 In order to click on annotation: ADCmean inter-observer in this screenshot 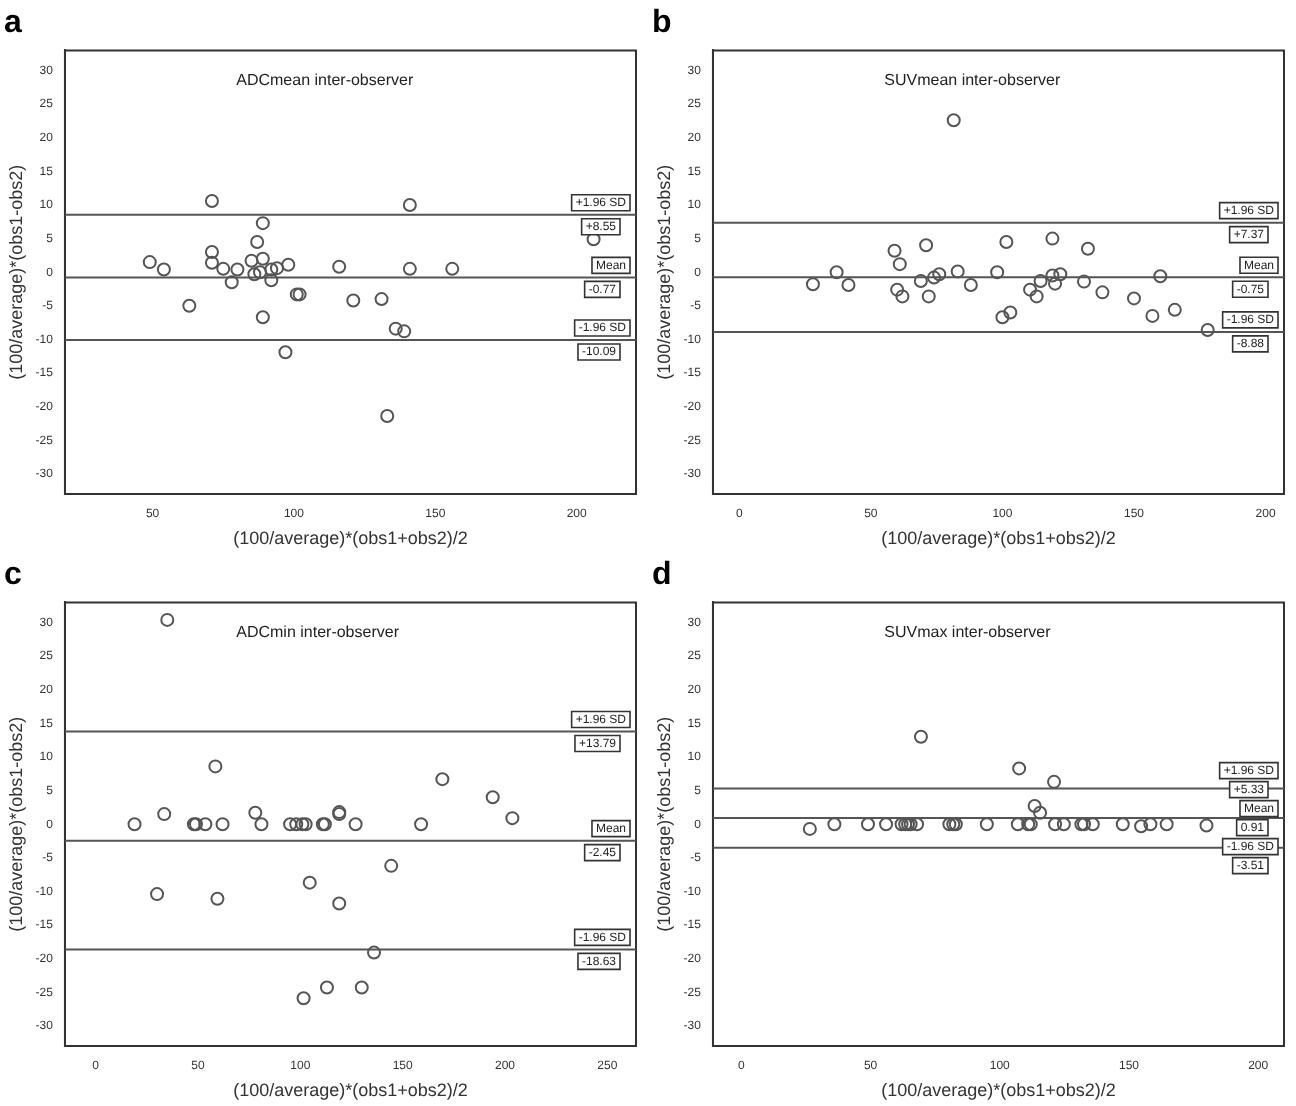, I will do `click(325, 79)`.